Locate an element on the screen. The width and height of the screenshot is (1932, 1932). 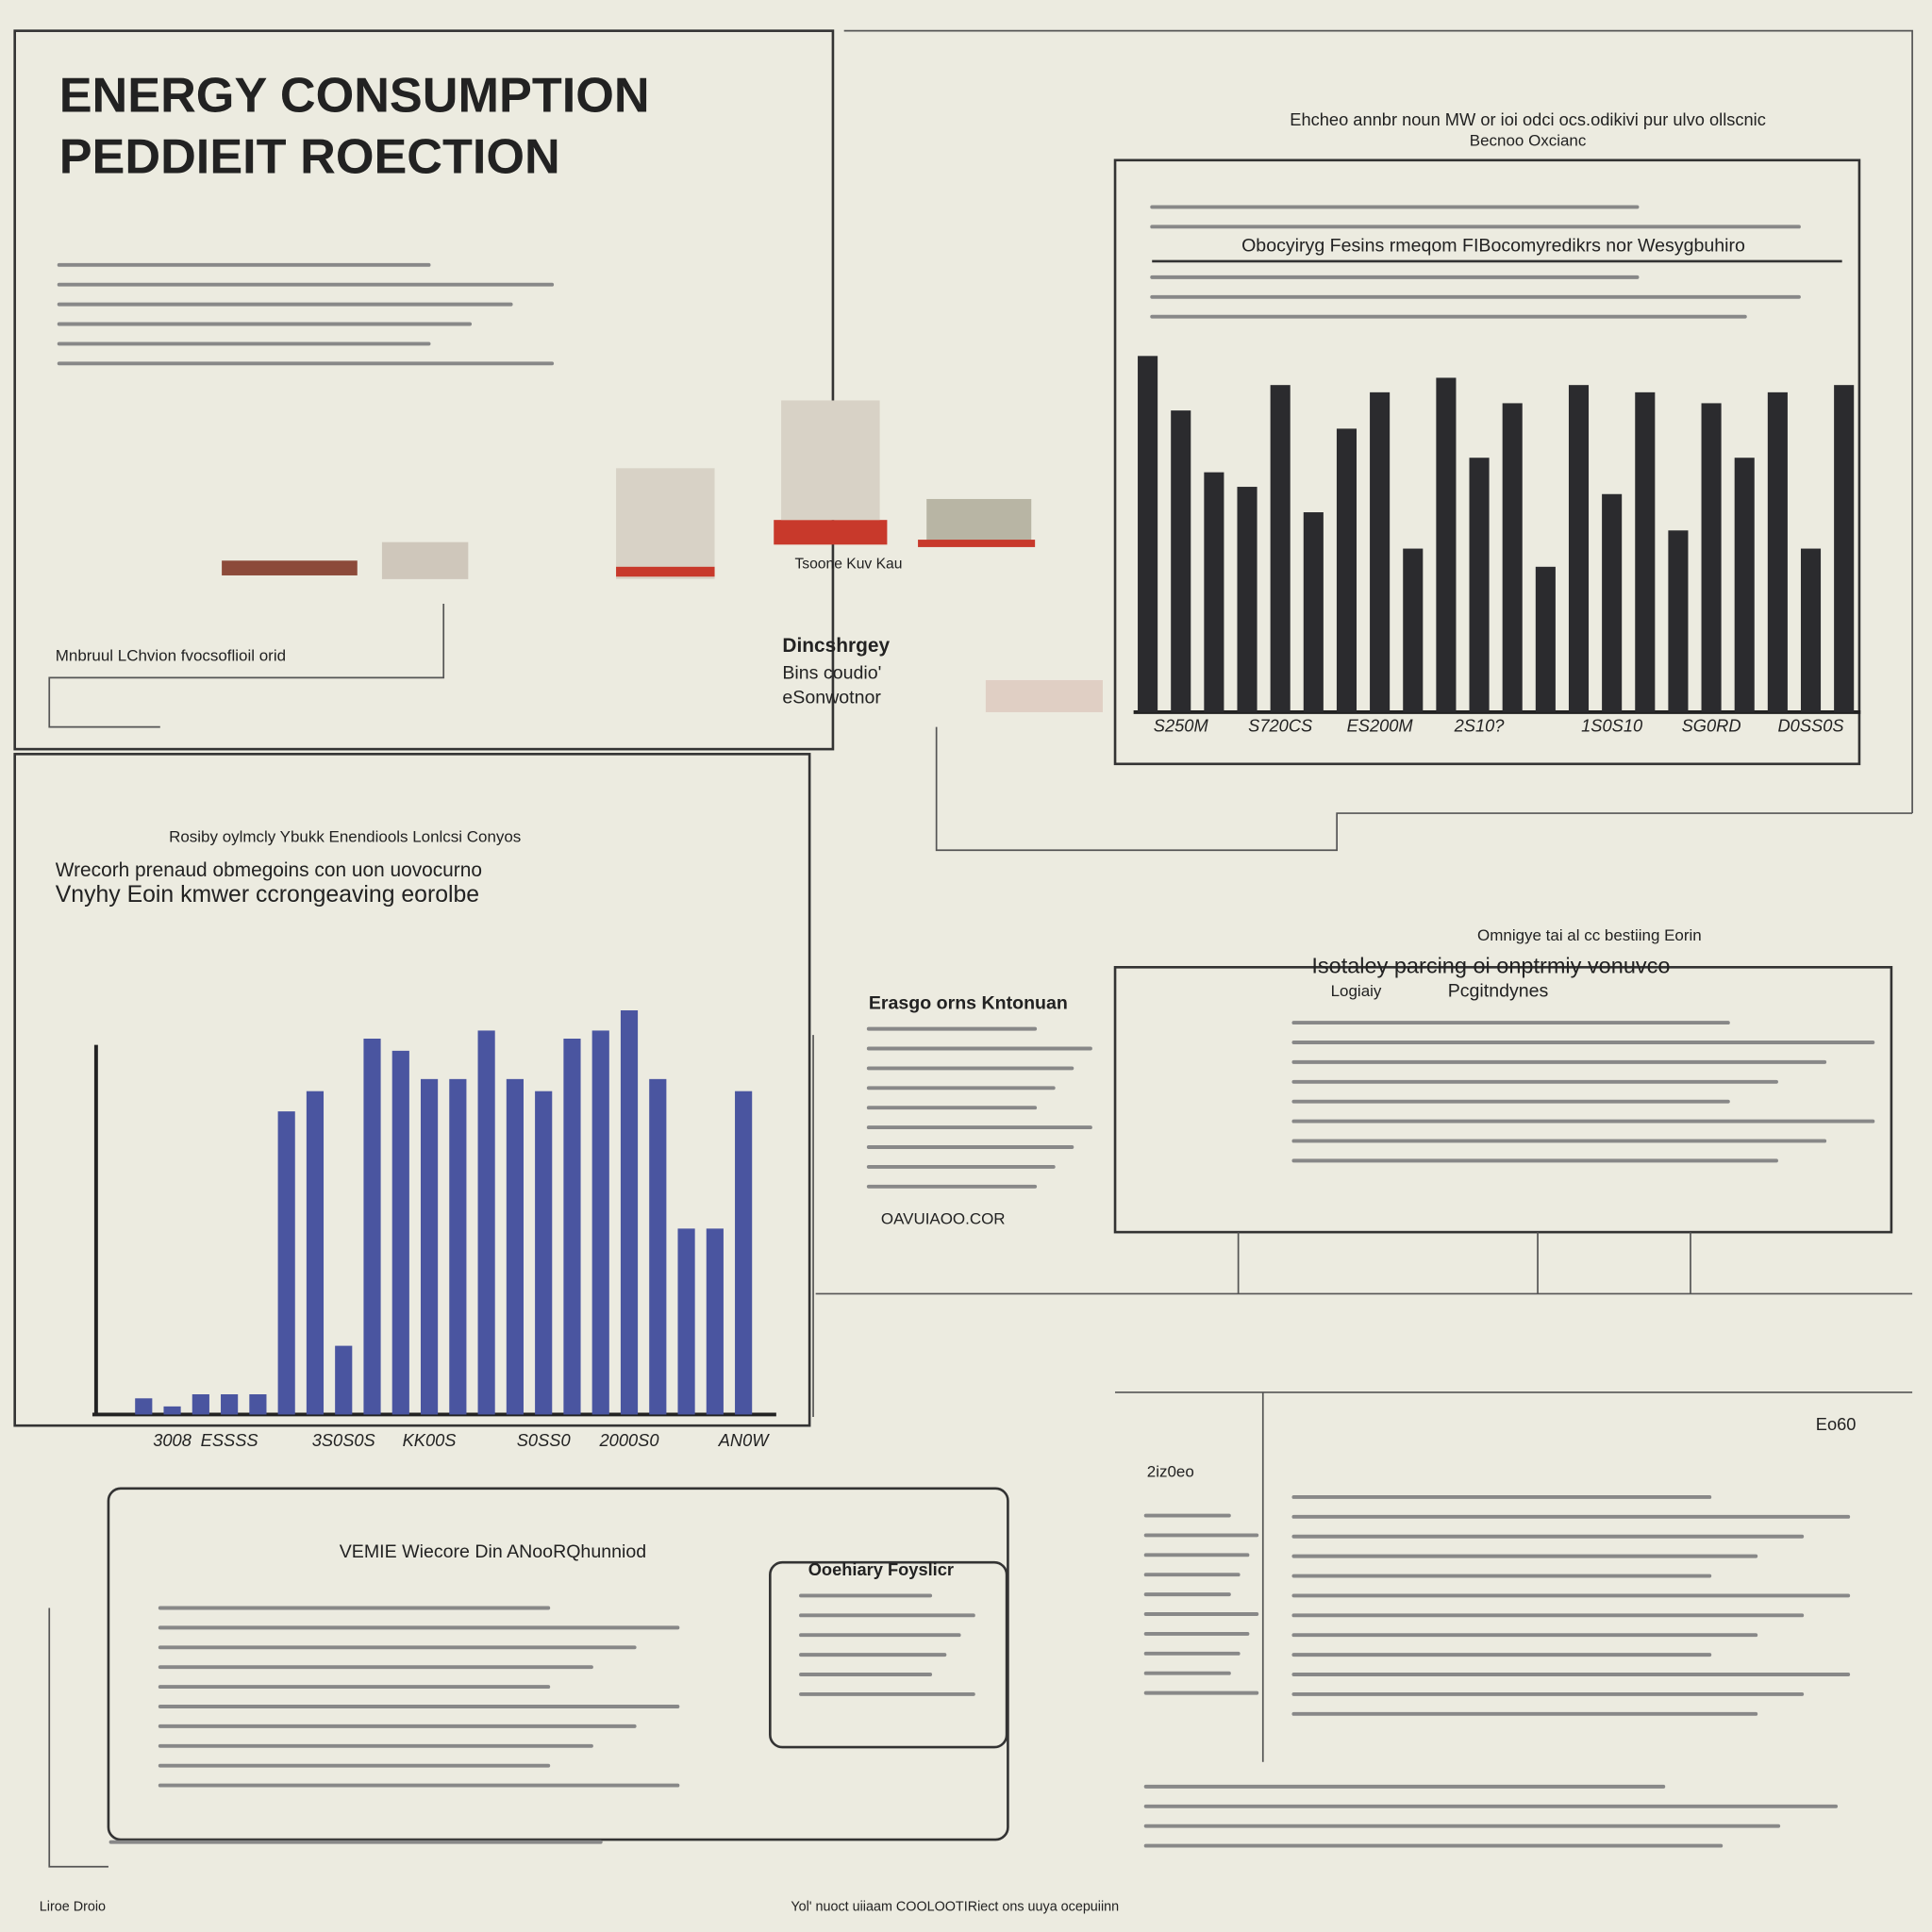
subheading: Logiaiy is located at coordinates (1356, 991).